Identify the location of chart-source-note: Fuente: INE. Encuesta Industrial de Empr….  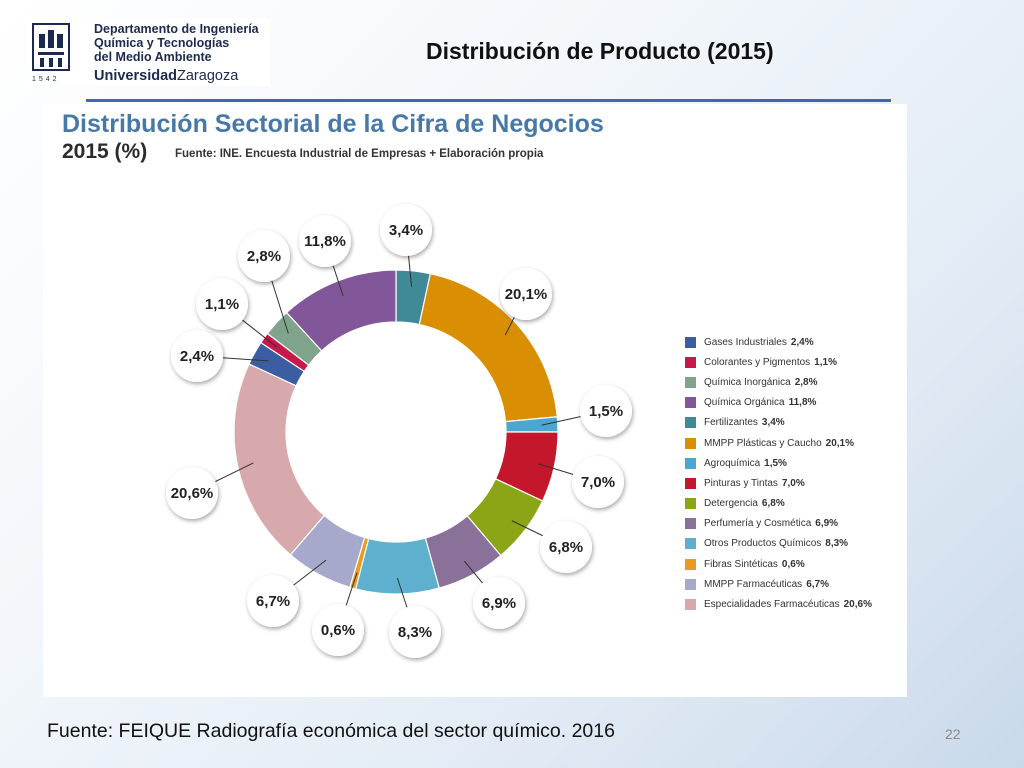
(359, 154).